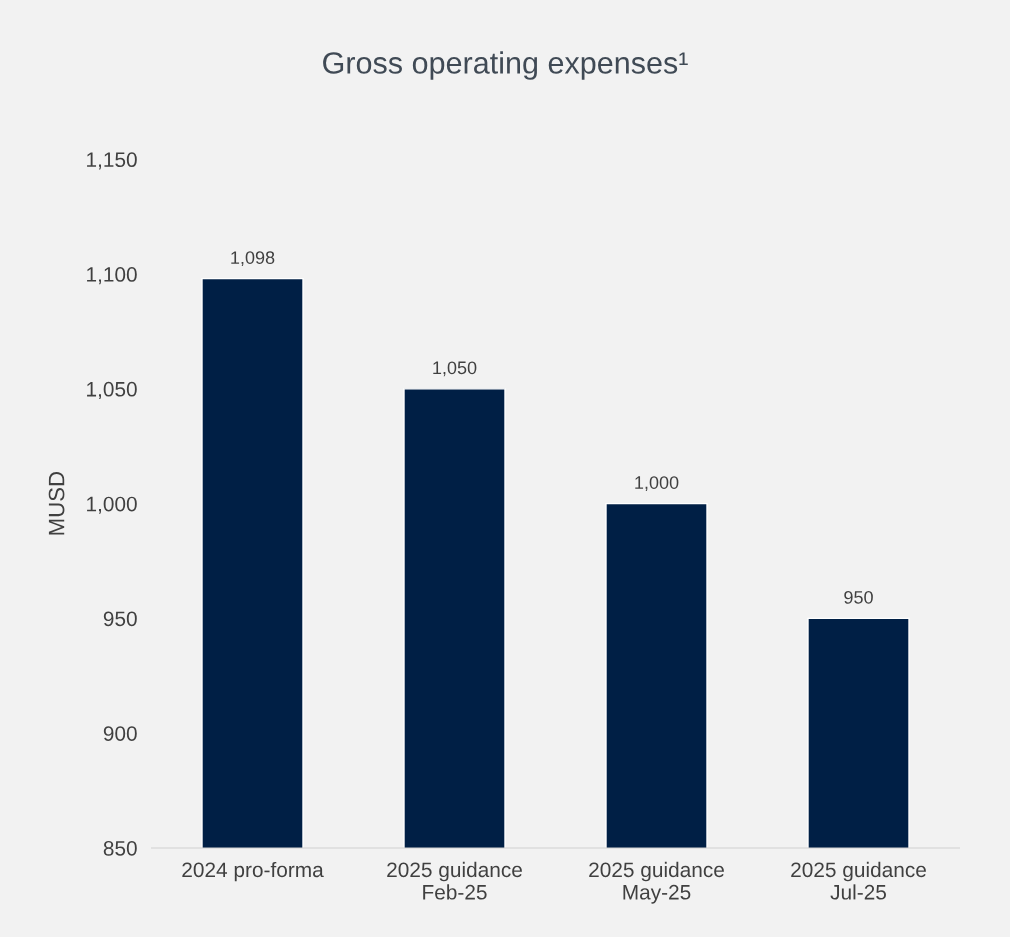 The height and width of the screenshot is (937, 1010). Describe the element at coordinates (858, 597) in the screenshot. I see `data-label: 950` at that location.